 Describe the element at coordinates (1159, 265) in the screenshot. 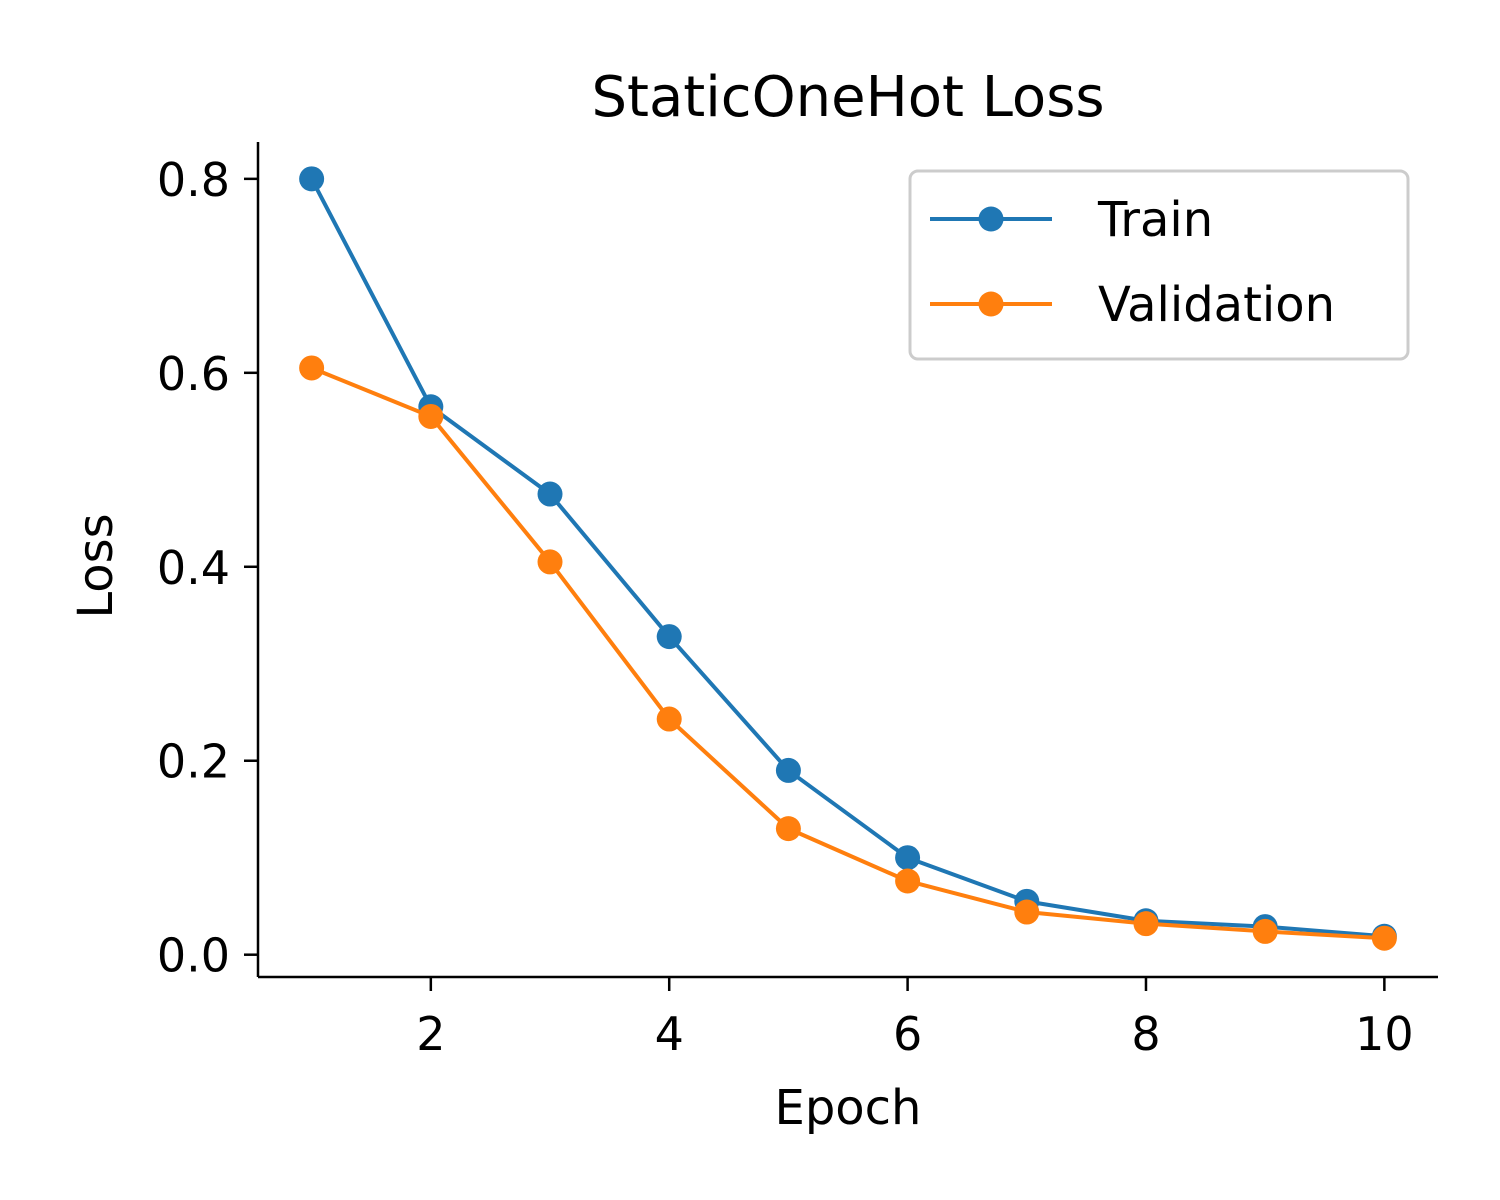

I see `legend: Train Validation` at that location.